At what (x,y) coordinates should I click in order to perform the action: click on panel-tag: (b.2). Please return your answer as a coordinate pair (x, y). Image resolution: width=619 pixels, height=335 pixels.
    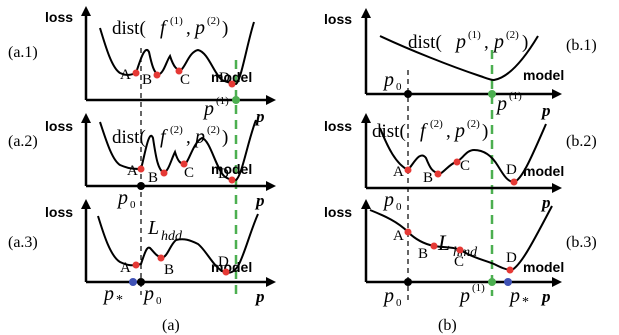
    Looking at the image, I should click on (581, 141).